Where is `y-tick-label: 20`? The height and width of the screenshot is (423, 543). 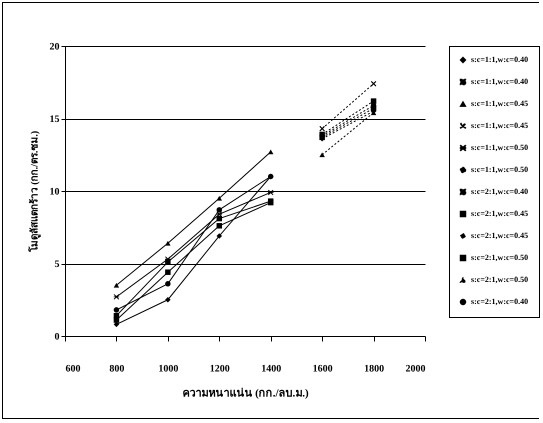
y-tick-label: 20 is located at coordinates (55, 47).